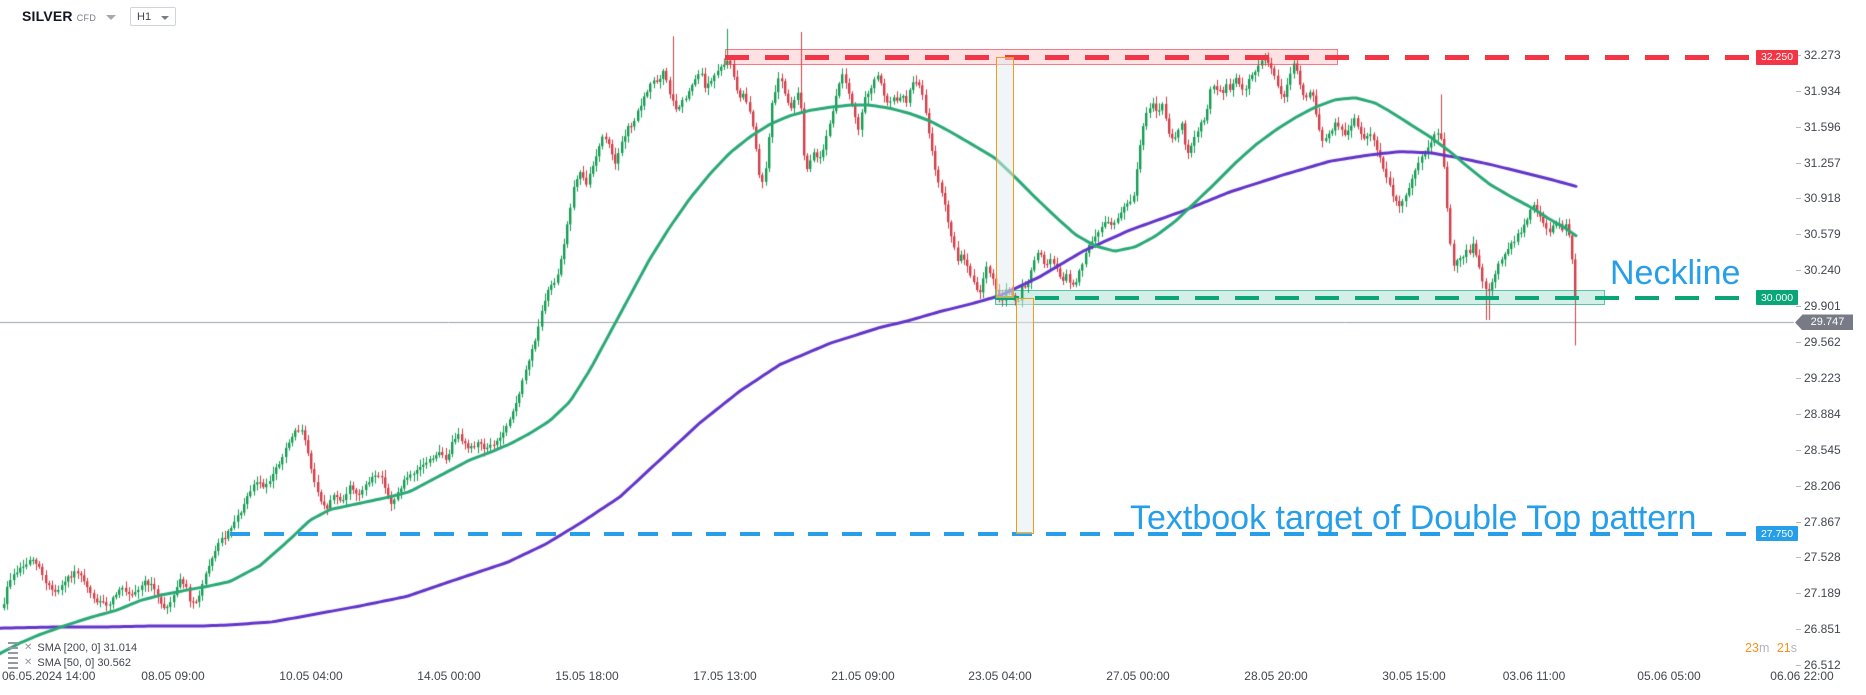 Image resolution: width=1866 pixels, height=695 pixels. What do you see at coordinates (449, 676) in the screenshot?
I see `time-tick-label: 14.05 00:00` at bounding box center [449, 676].